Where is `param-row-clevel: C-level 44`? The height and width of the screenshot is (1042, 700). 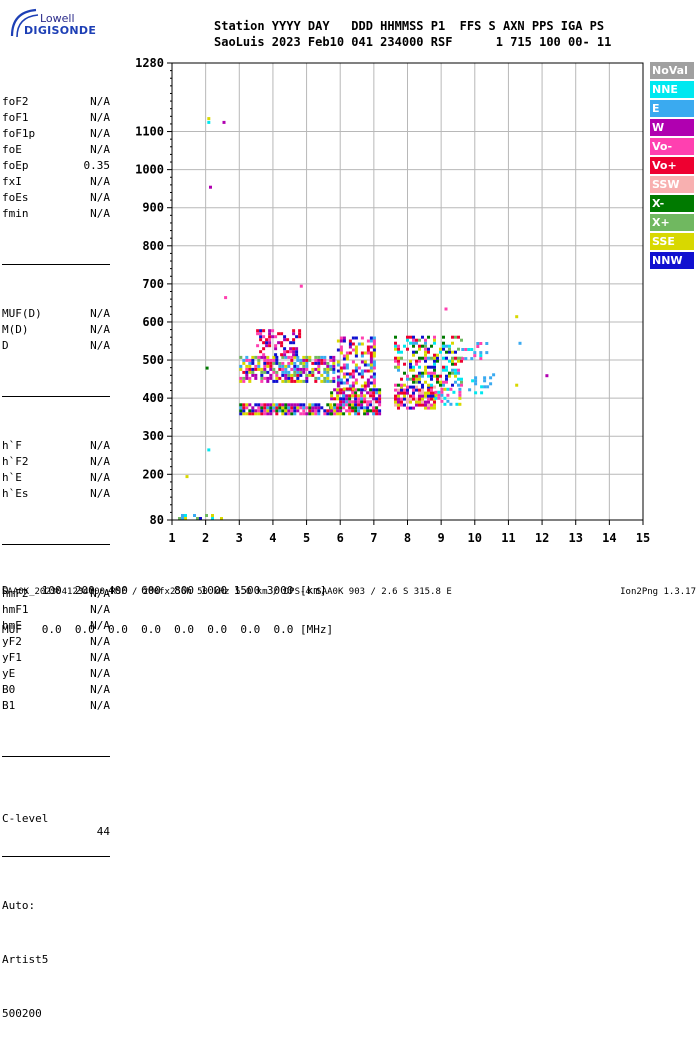
param-row-clevel: C-level 44 is located at coordinates (56, 818).